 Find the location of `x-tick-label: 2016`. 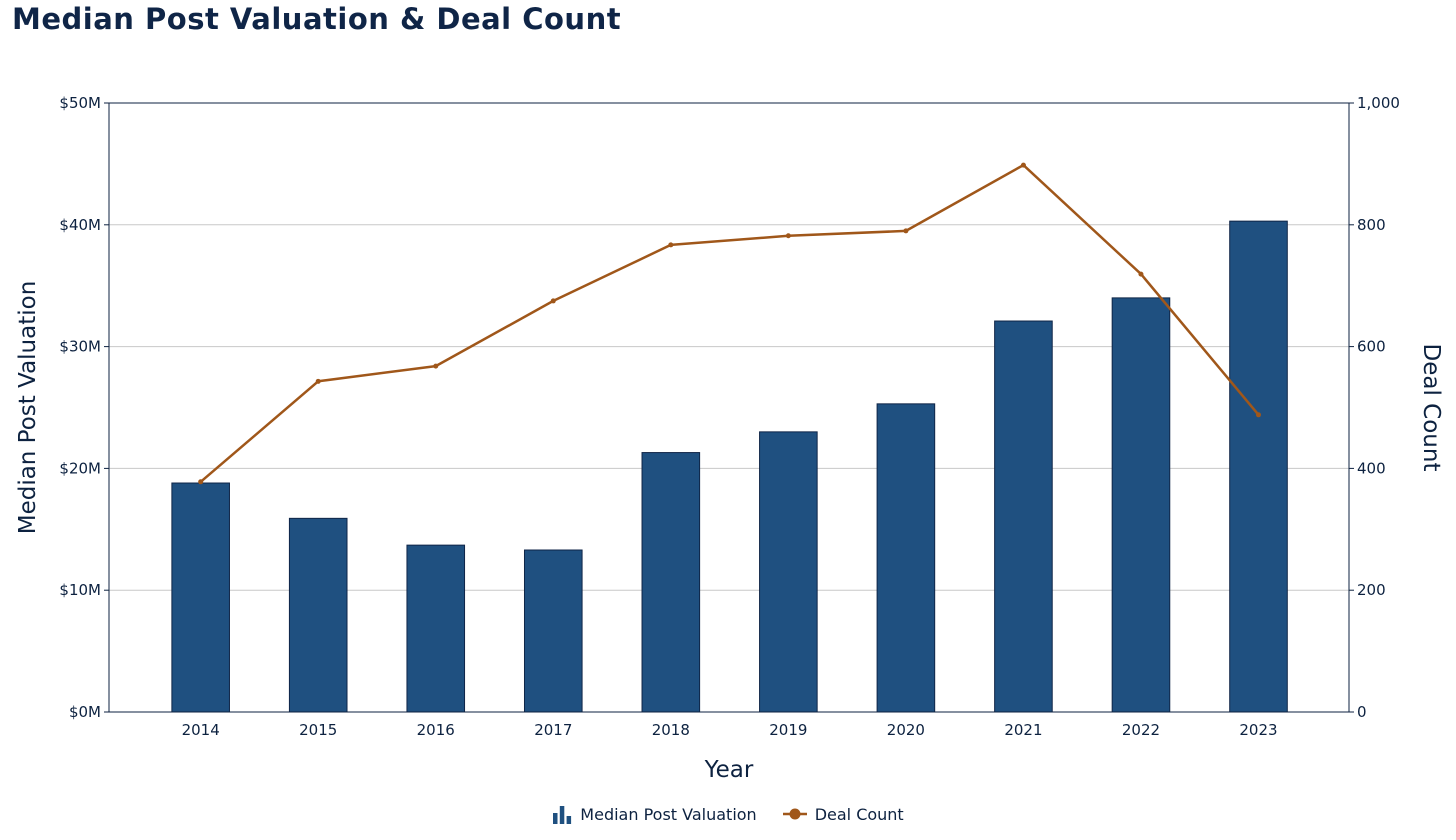

x-tick-label: 2016 is located at coordinates (436, 730).